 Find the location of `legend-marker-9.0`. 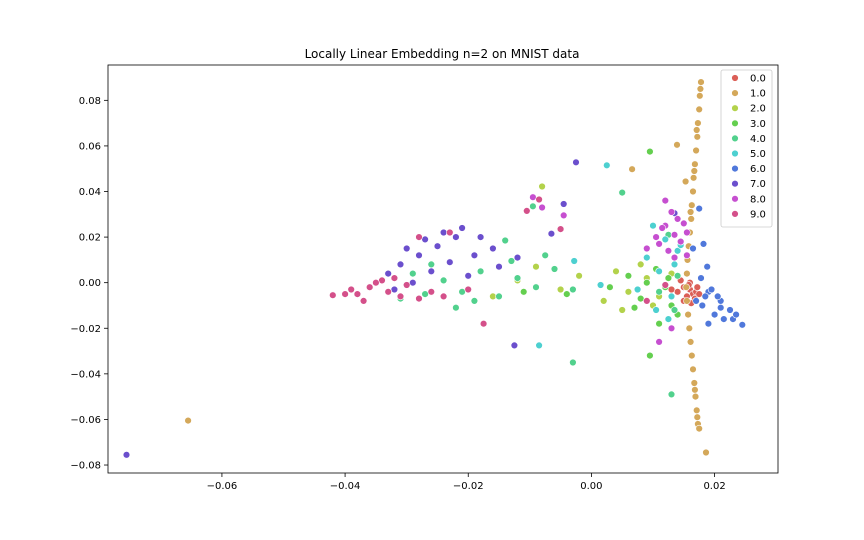

legend-marker-9.0 is located at coordinates (735, 214).